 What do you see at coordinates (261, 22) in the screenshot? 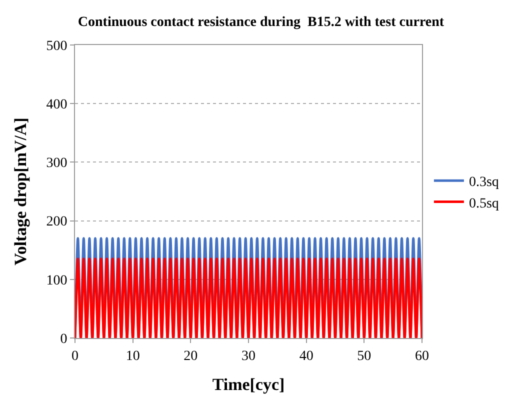
I see `chart-title: Continuous contact resistance during B15.2 with test current` at bounding box center [261, 22].